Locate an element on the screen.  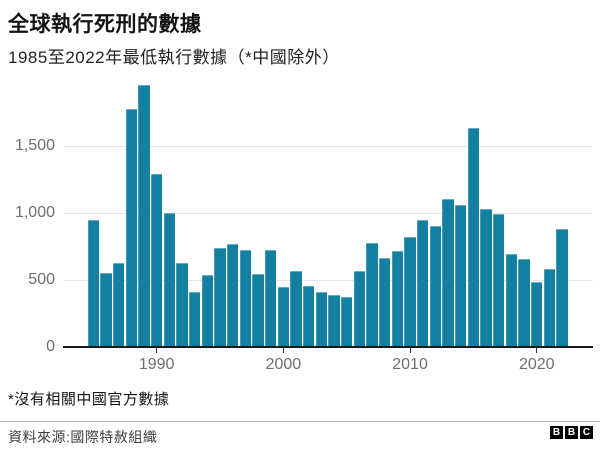
x-axis-label-1990: 1990 is located at coordinates (156, 364).